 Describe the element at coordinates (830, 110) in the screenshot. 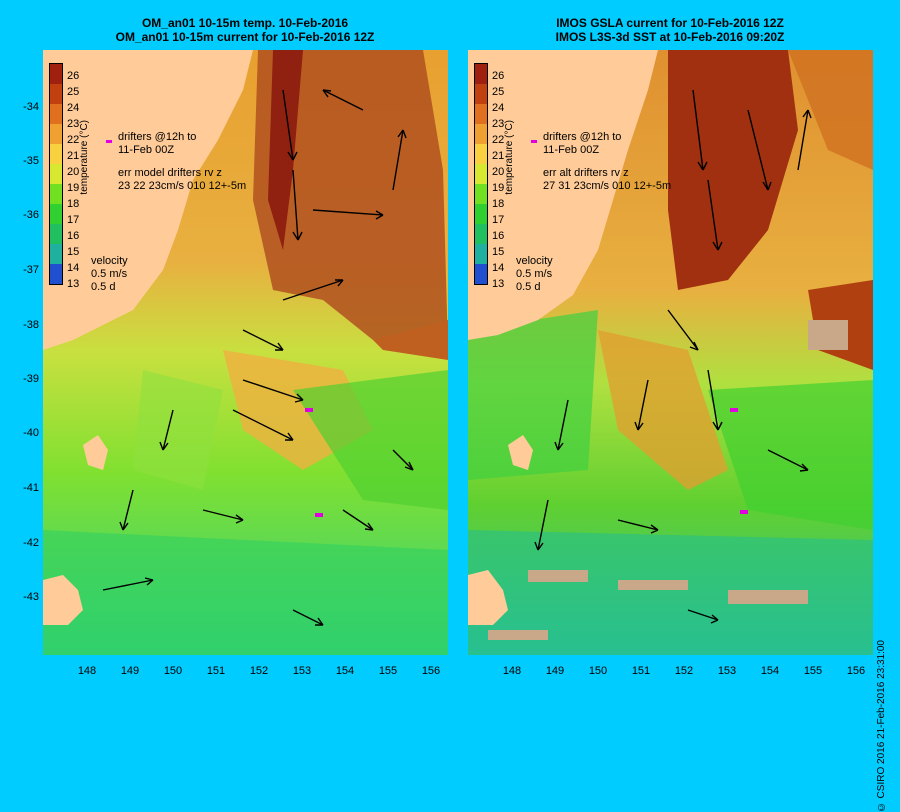

I see `warm-region` at that location.